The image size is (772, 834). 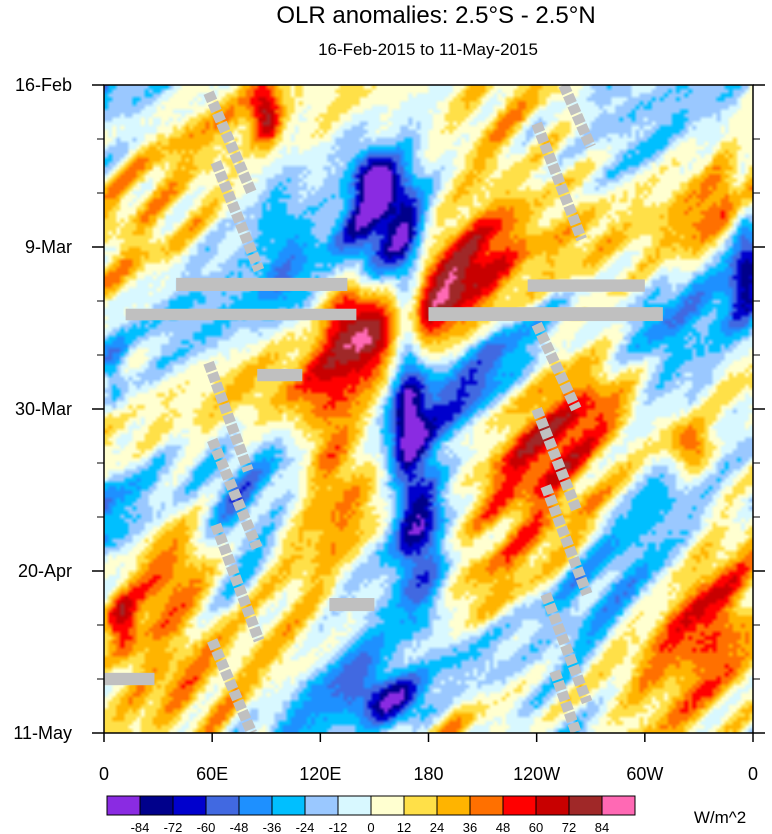 I want to click on colorbar-label: 72, so click(x=569, y=827).